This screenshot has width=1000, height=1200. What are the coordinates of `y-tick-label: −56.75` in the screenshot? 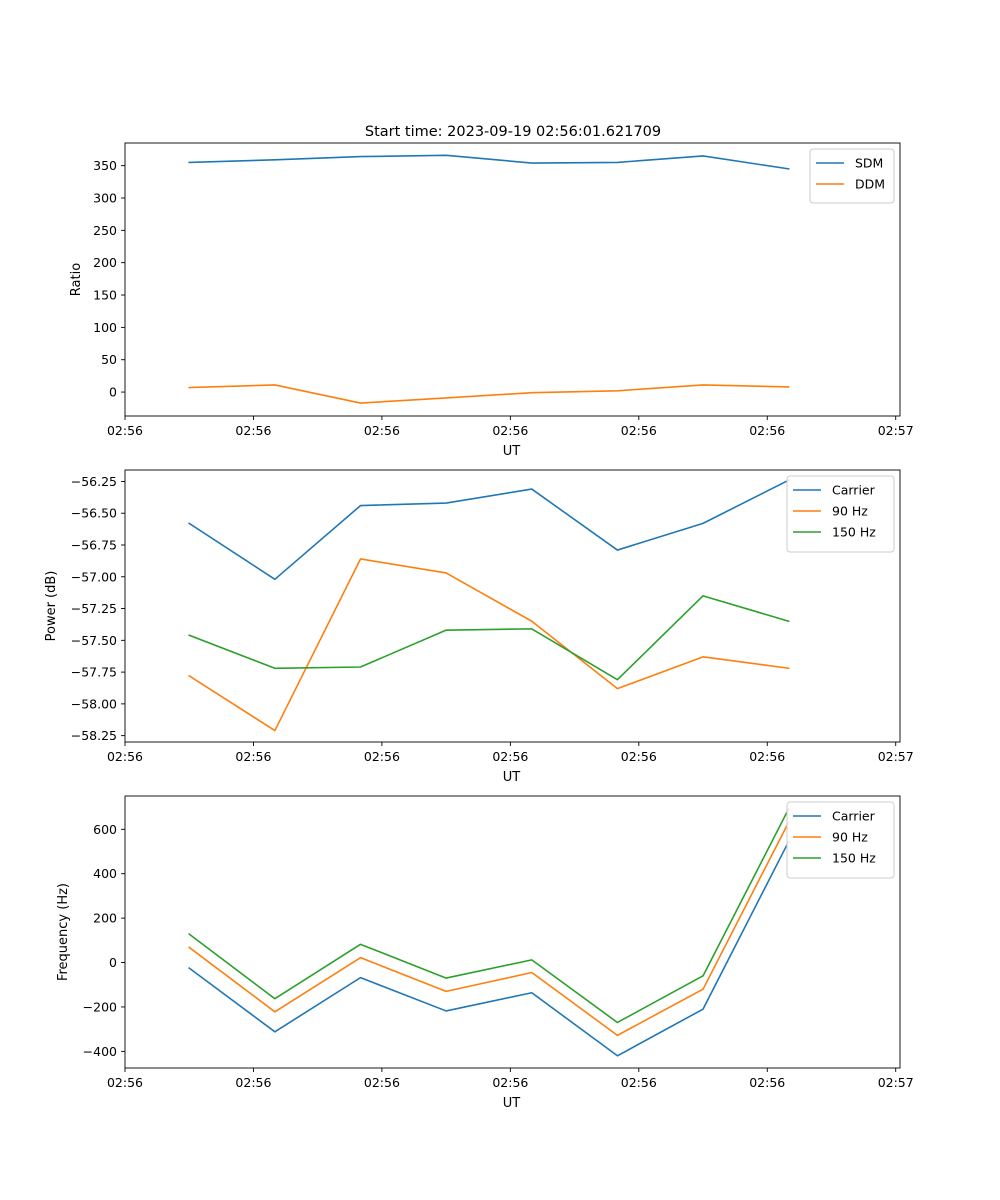 It's located at (94, 544).